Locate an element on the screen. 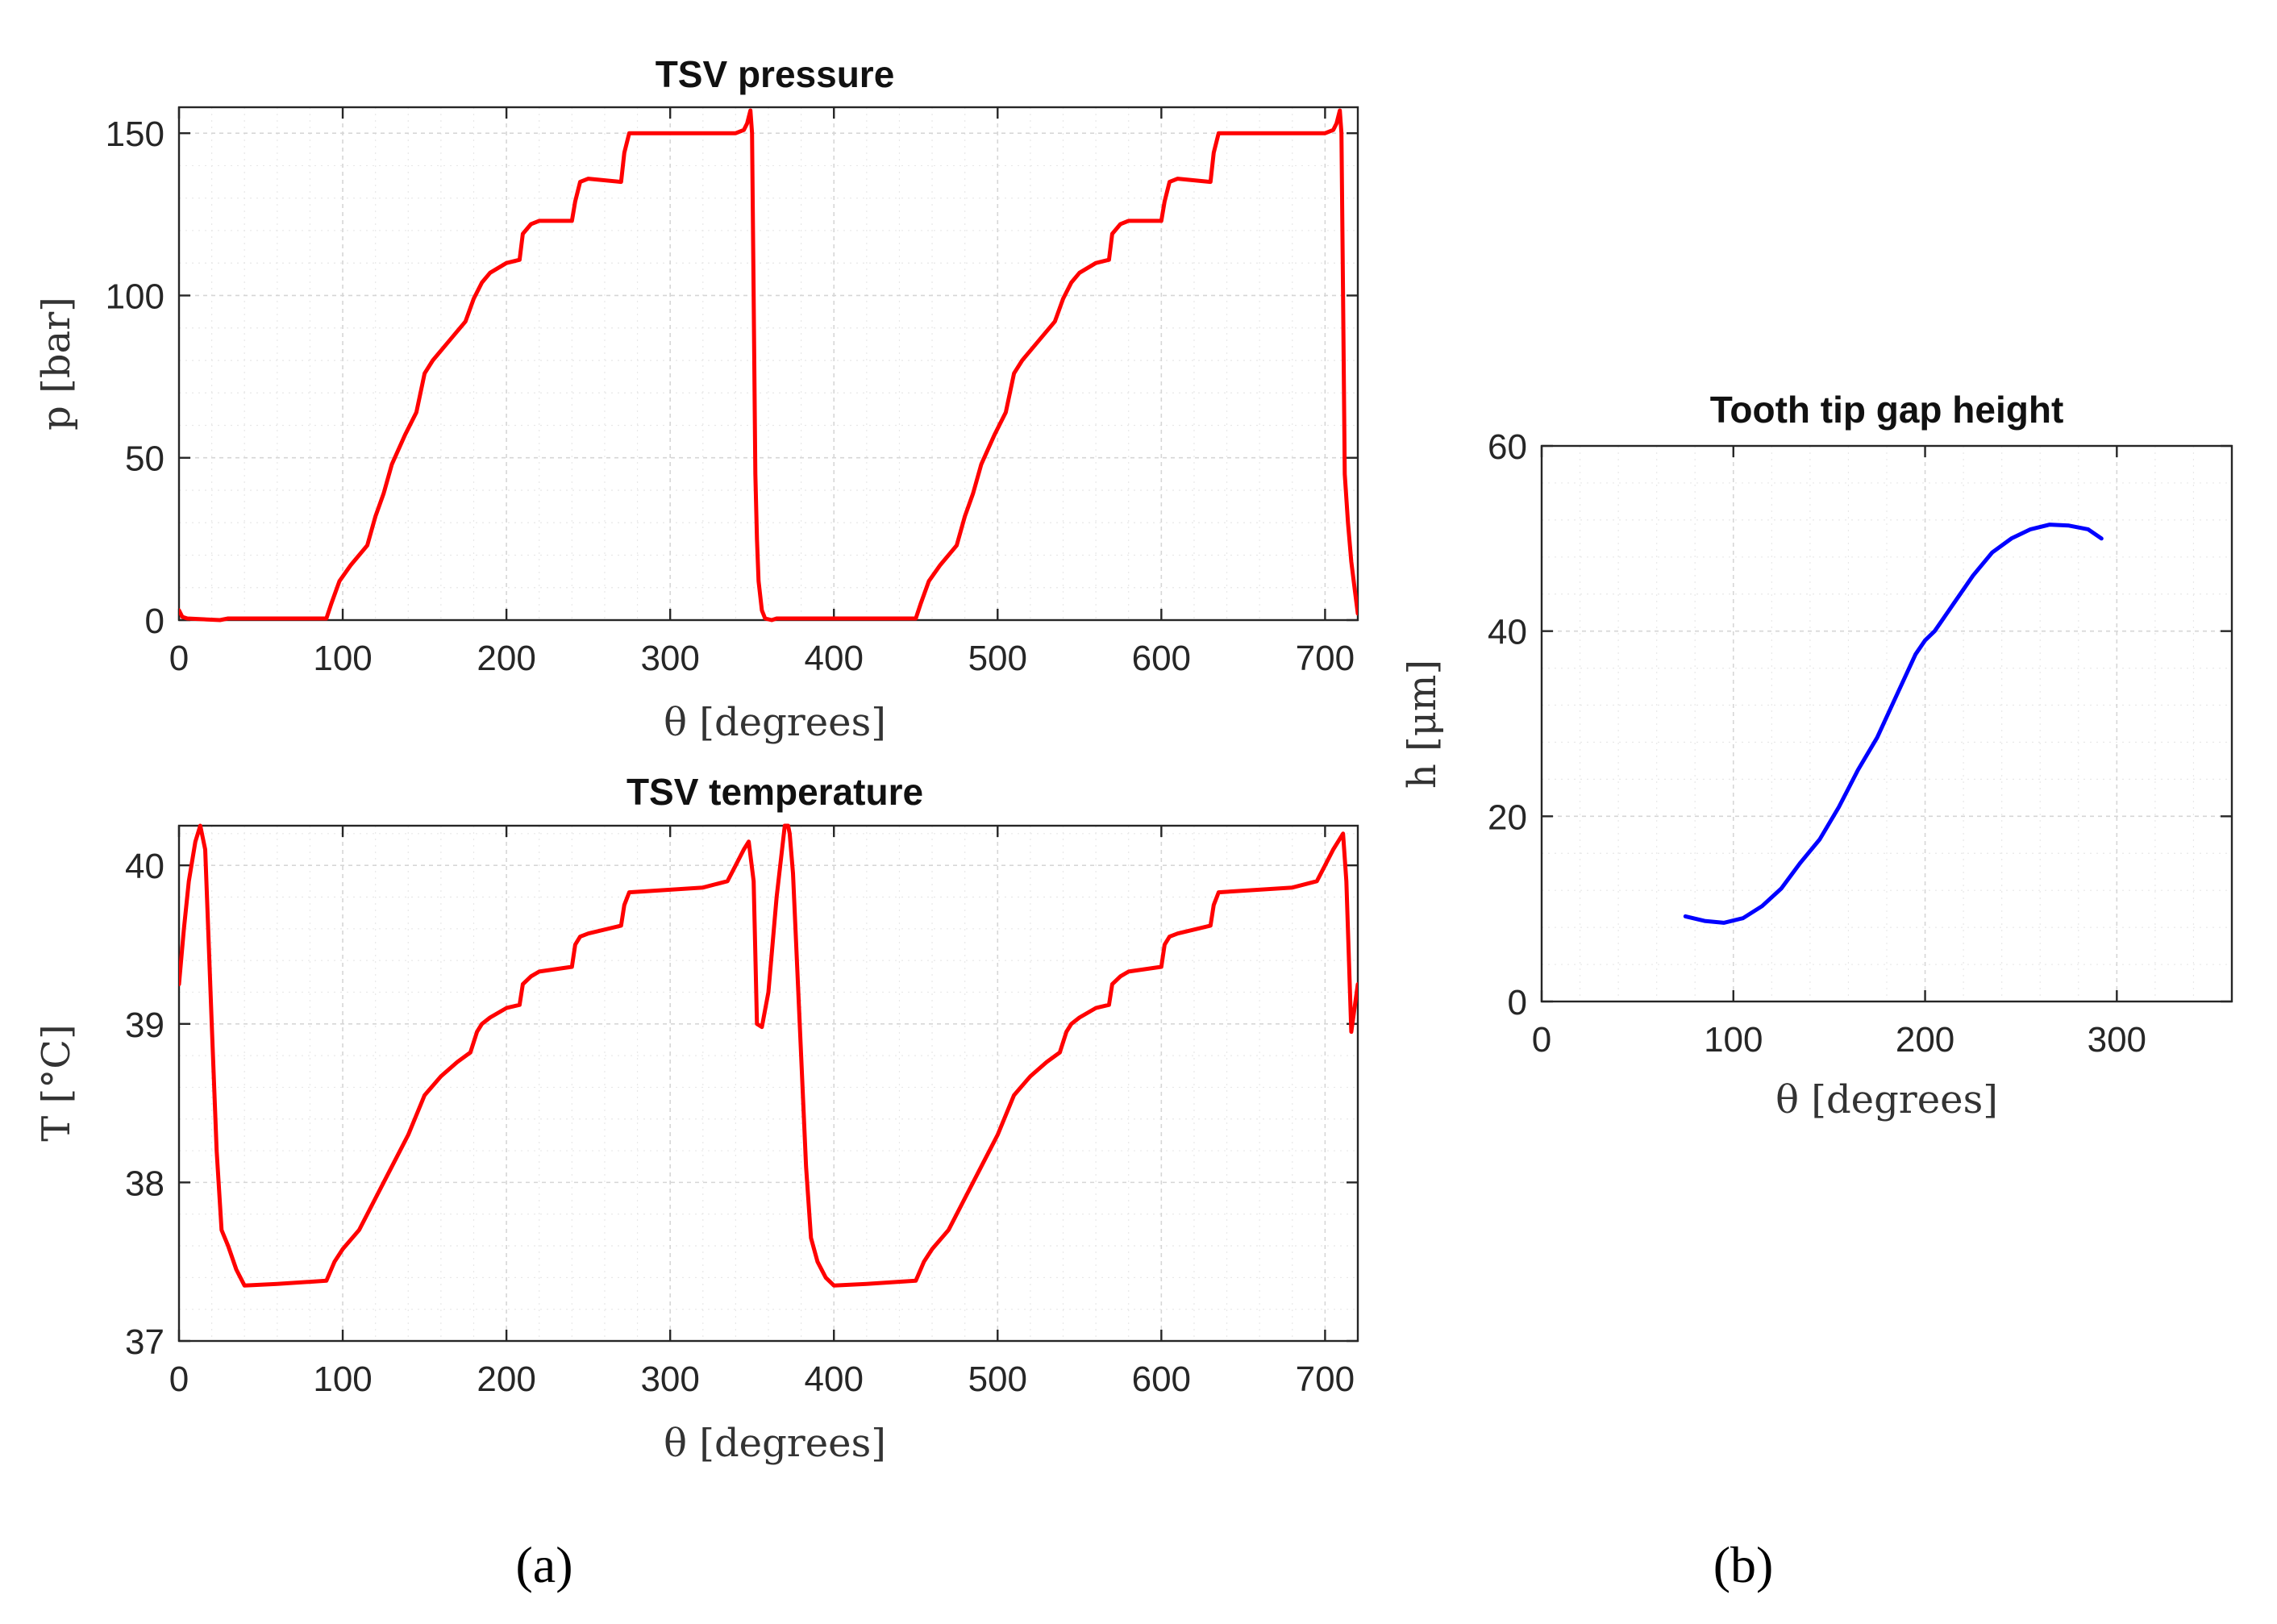 The height and width of the screenshot is (1624, 2277). pressure-y-tick-label: 150 is located at coordinates (135, 134).